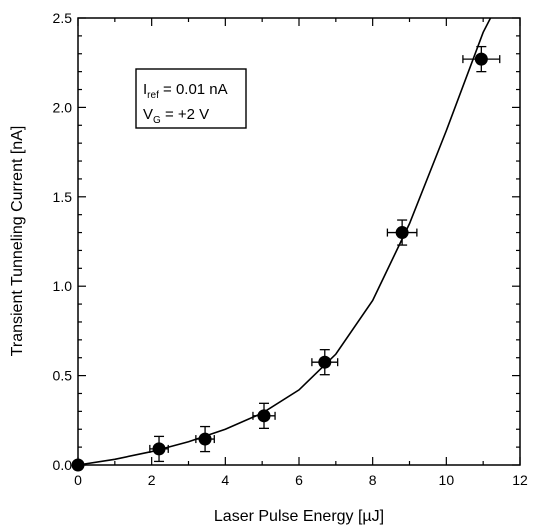  What do you see at coordinates (17, 241) in the screenshot?
I see `y-axis-title: Transient Tunneling Current [nA]` at bounding box center [17, 241].